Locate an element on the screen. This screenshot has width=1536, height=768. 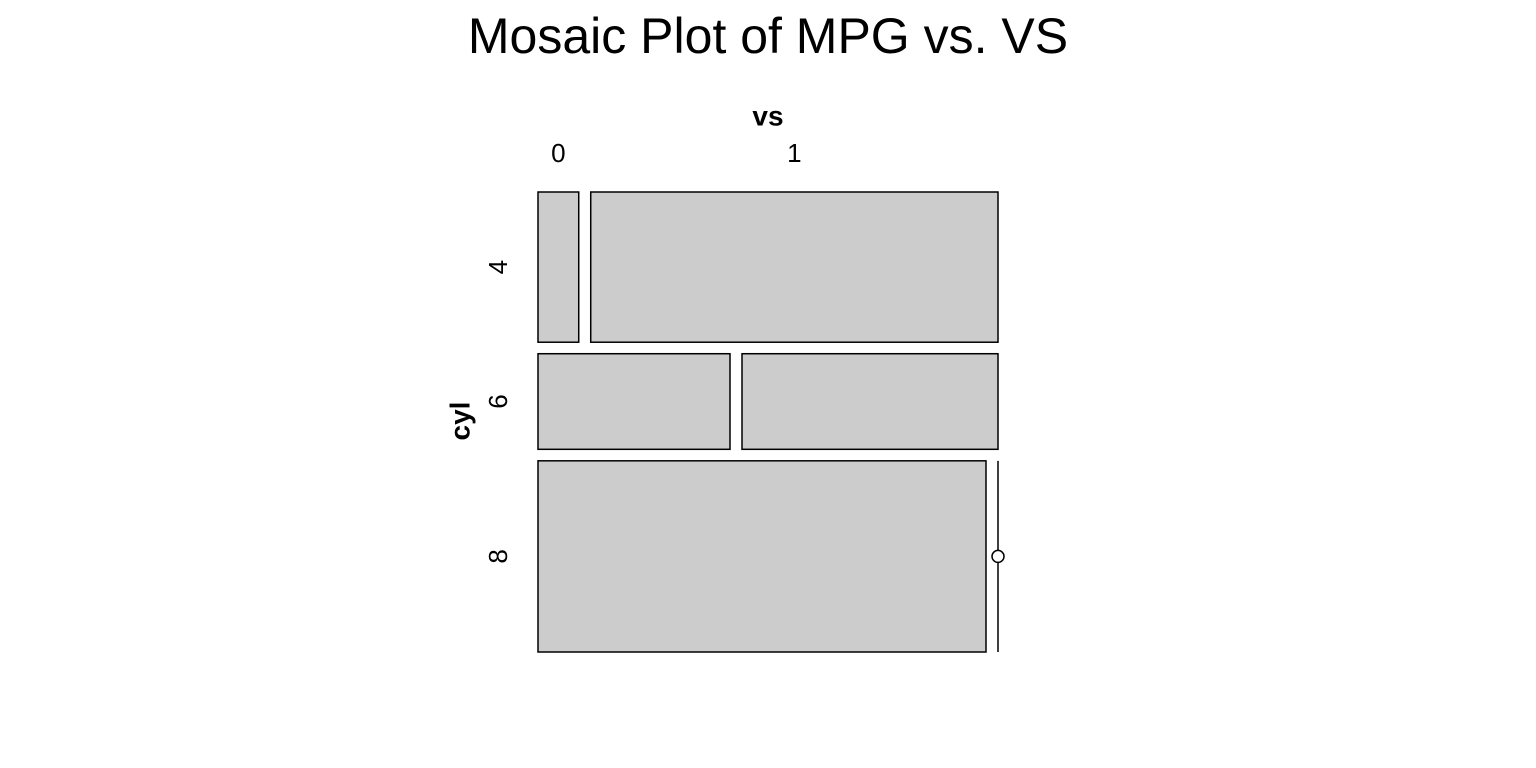
y-tick-label: 8 is located at coordinates (498, 556).